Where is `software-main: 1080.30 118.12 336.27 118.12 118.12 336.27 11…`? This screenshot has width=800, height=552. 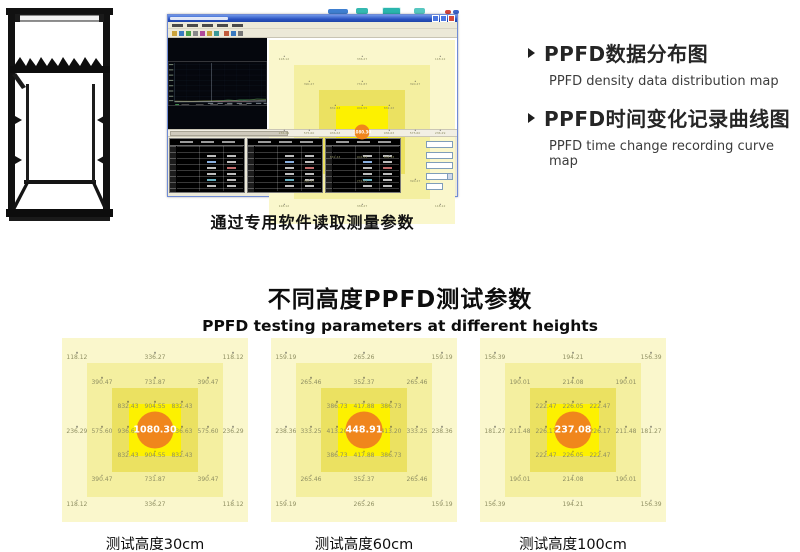
software-main: 1080.30 118.12 336.27 118.12 118.12 336.27 11… is located at coordinates (312, 131).